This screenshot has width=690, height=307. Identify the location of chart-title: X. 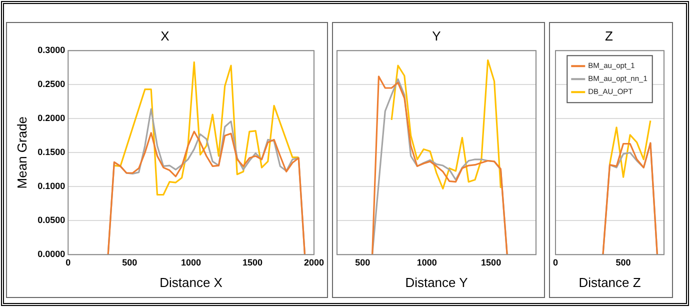
(165, 36).